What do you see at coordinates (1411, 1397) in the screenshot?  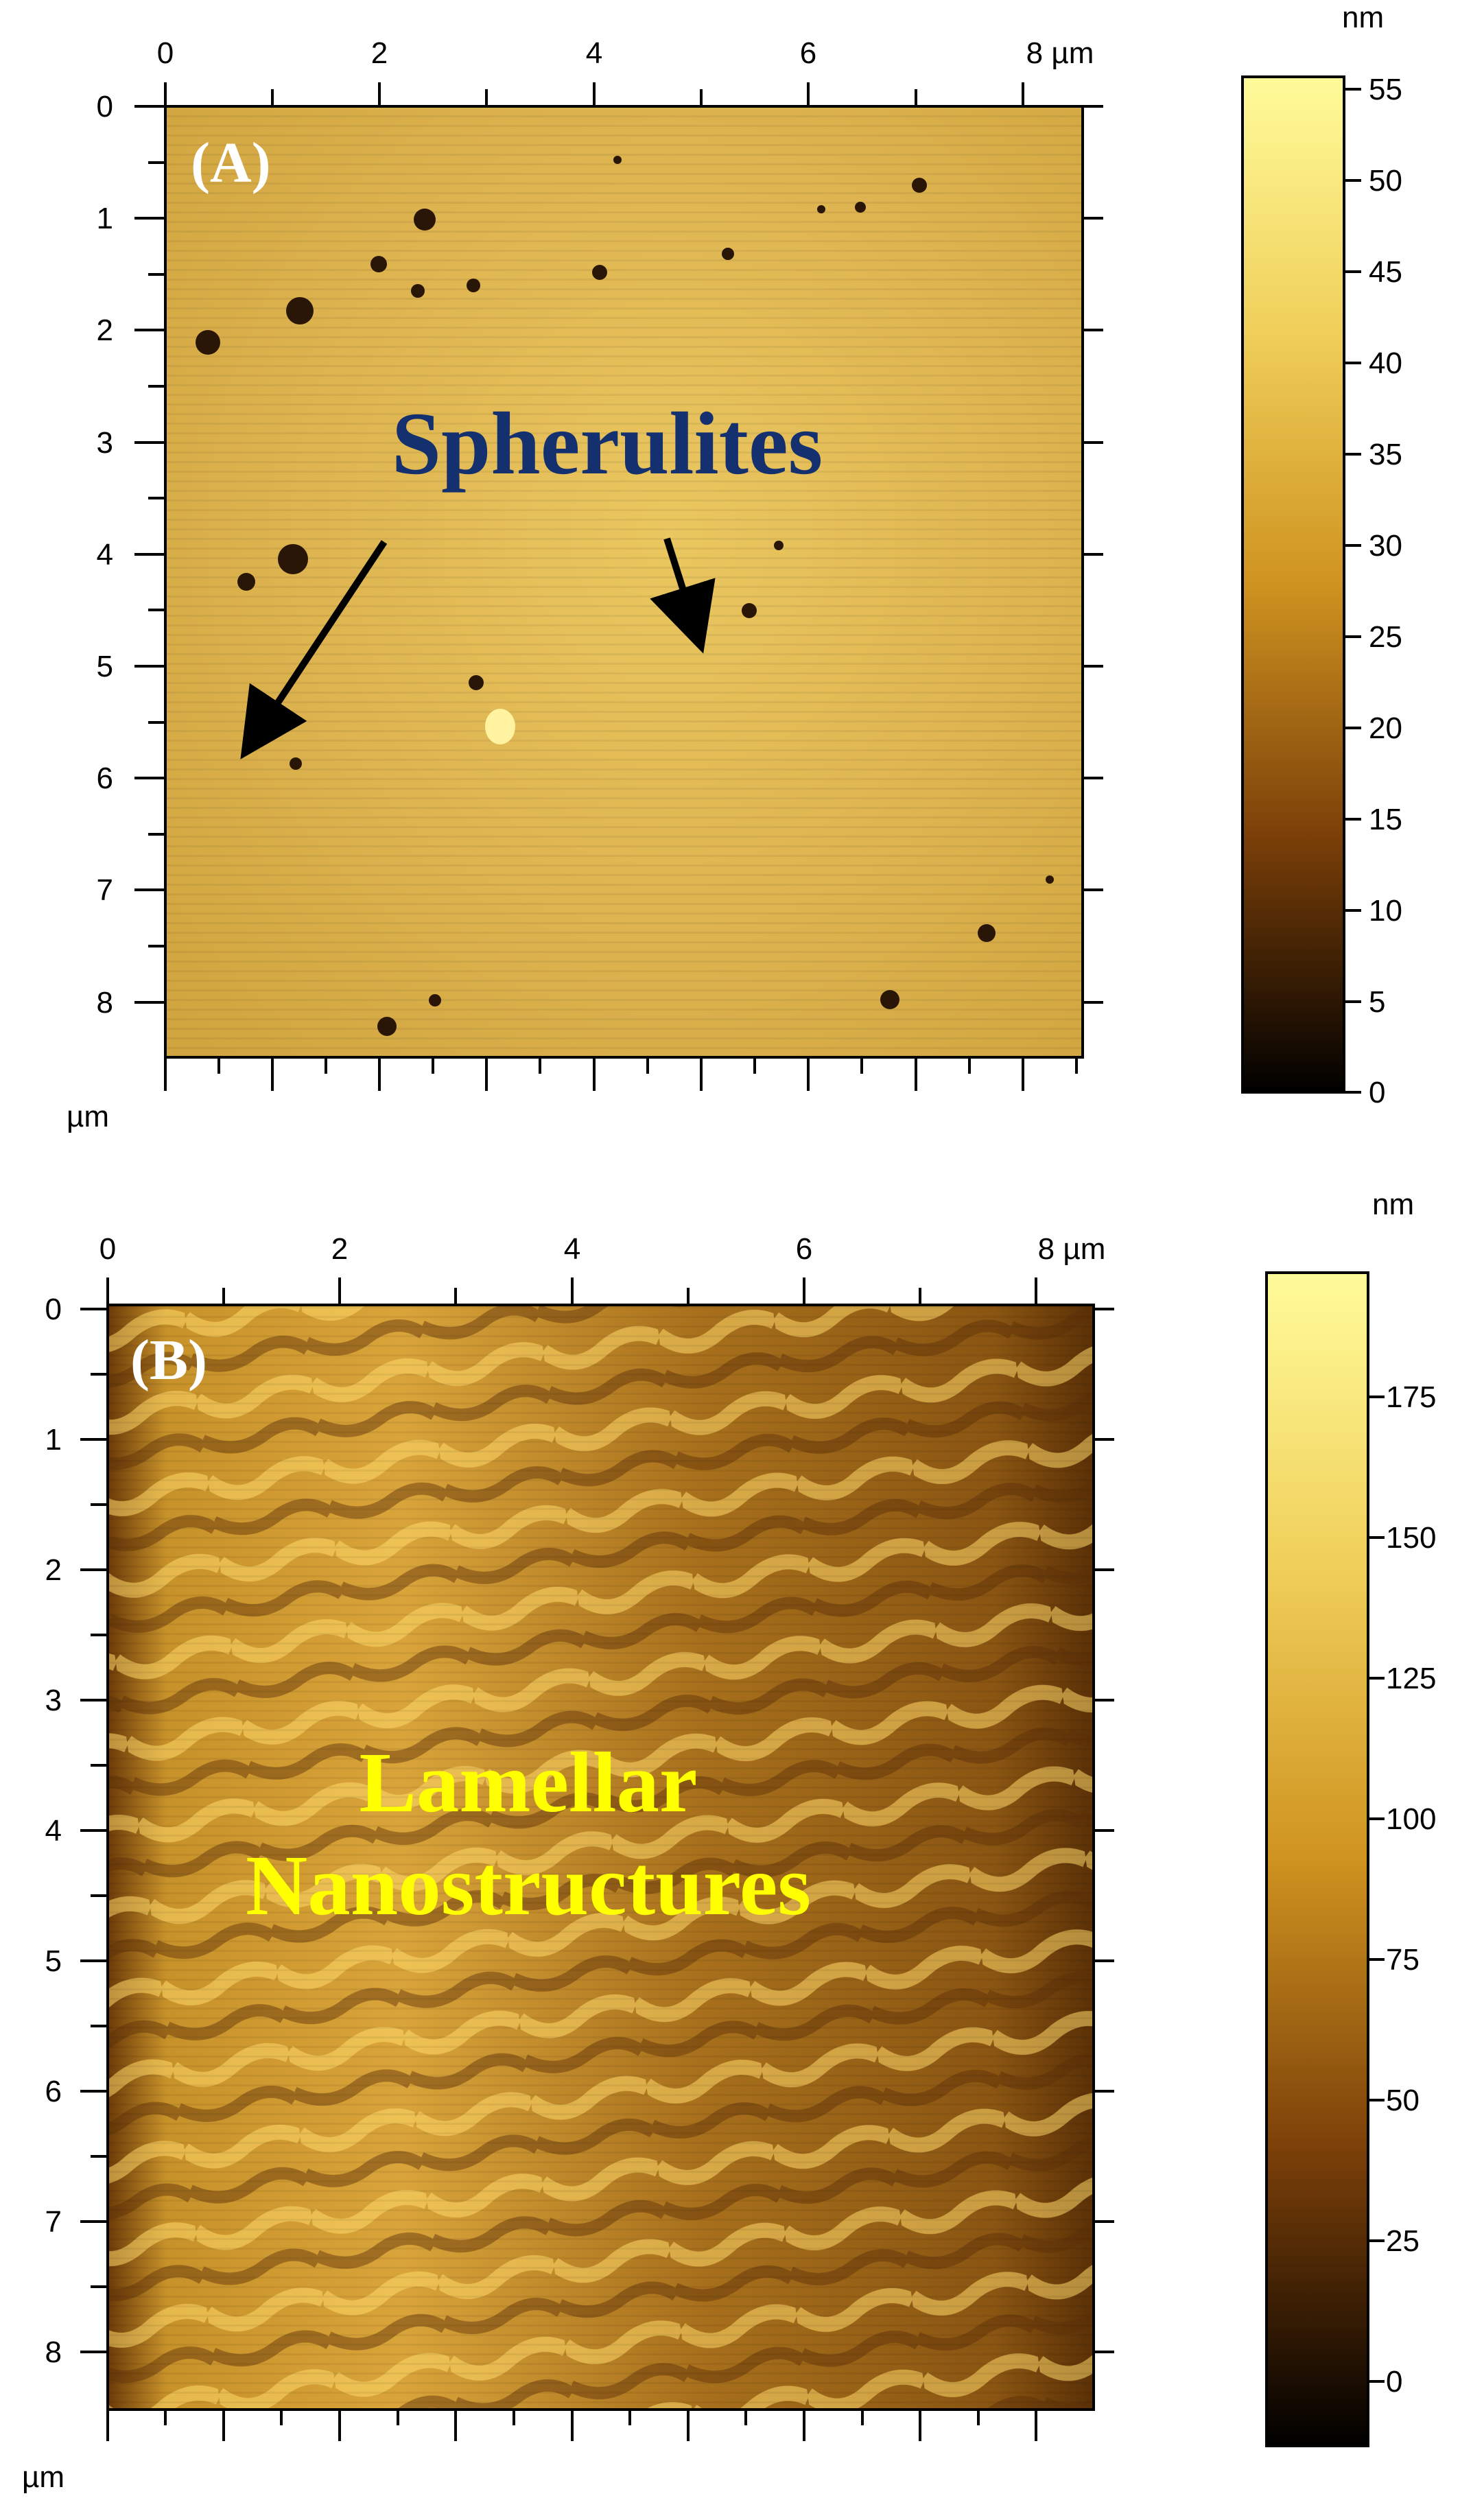 I see `colorbar-tick-label: 175` at bounding box center [1411, 1397].